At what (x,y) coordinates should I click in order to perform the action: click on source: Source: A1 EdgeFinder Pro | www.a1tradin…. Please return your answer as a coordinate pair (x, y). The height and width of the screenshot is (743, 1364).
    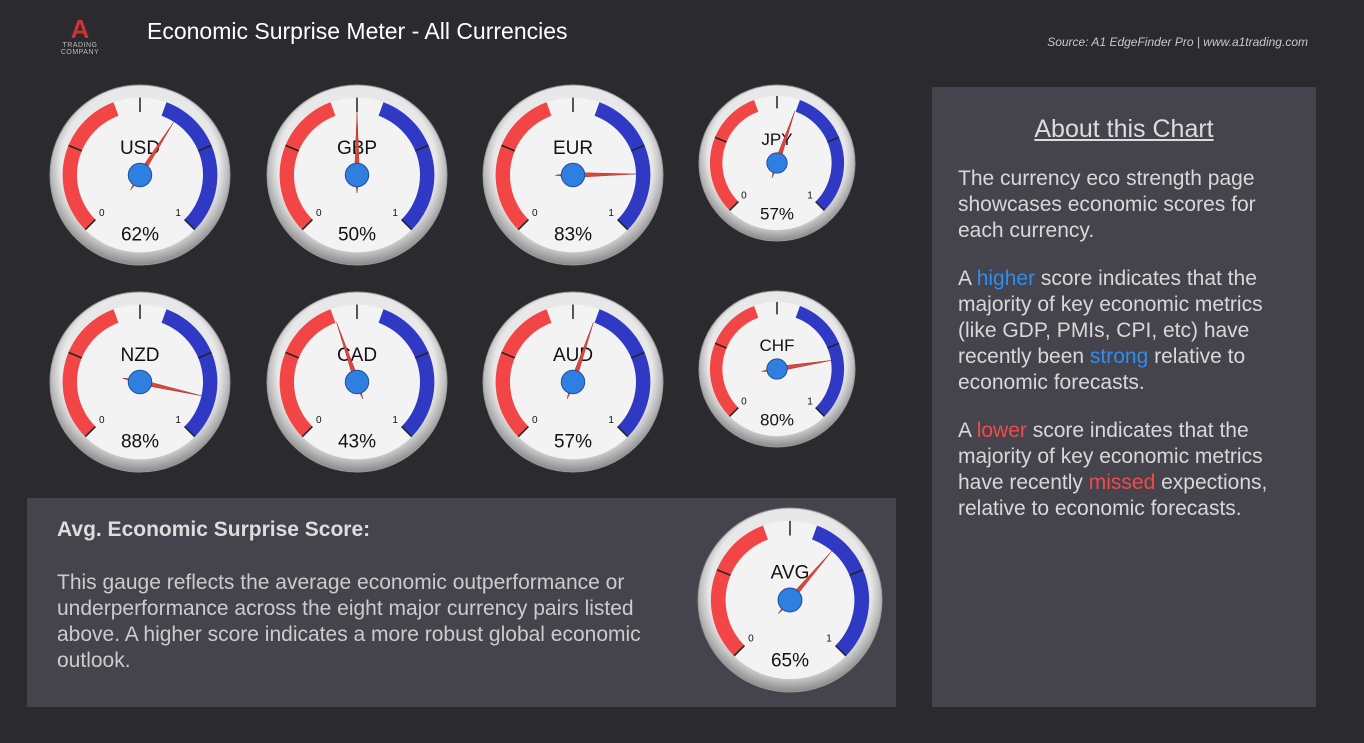
    Looking at the image, I should click on (1177, 42).